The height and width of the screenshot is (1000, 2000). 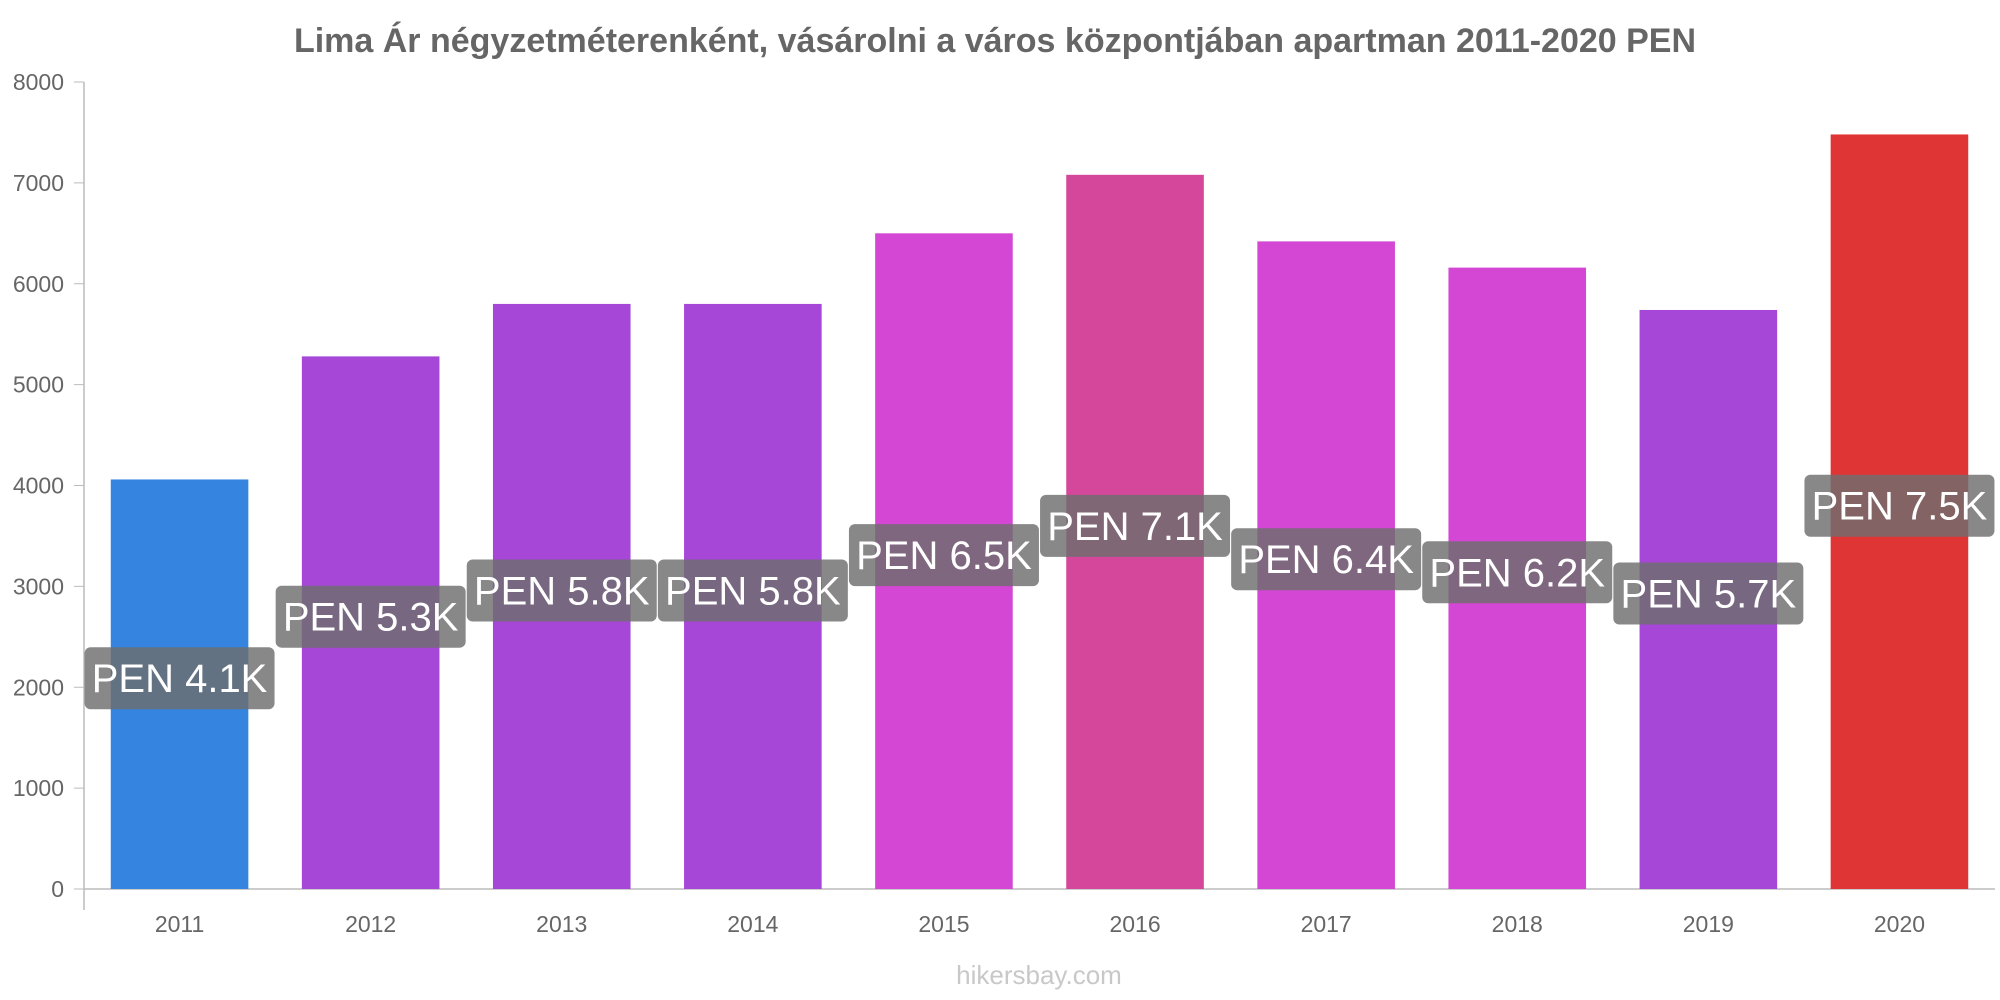 What do you see at coordinates (38, 687) in the screenshot?
I see `y-tick-label: 2000` at bounding box center [38, 687].